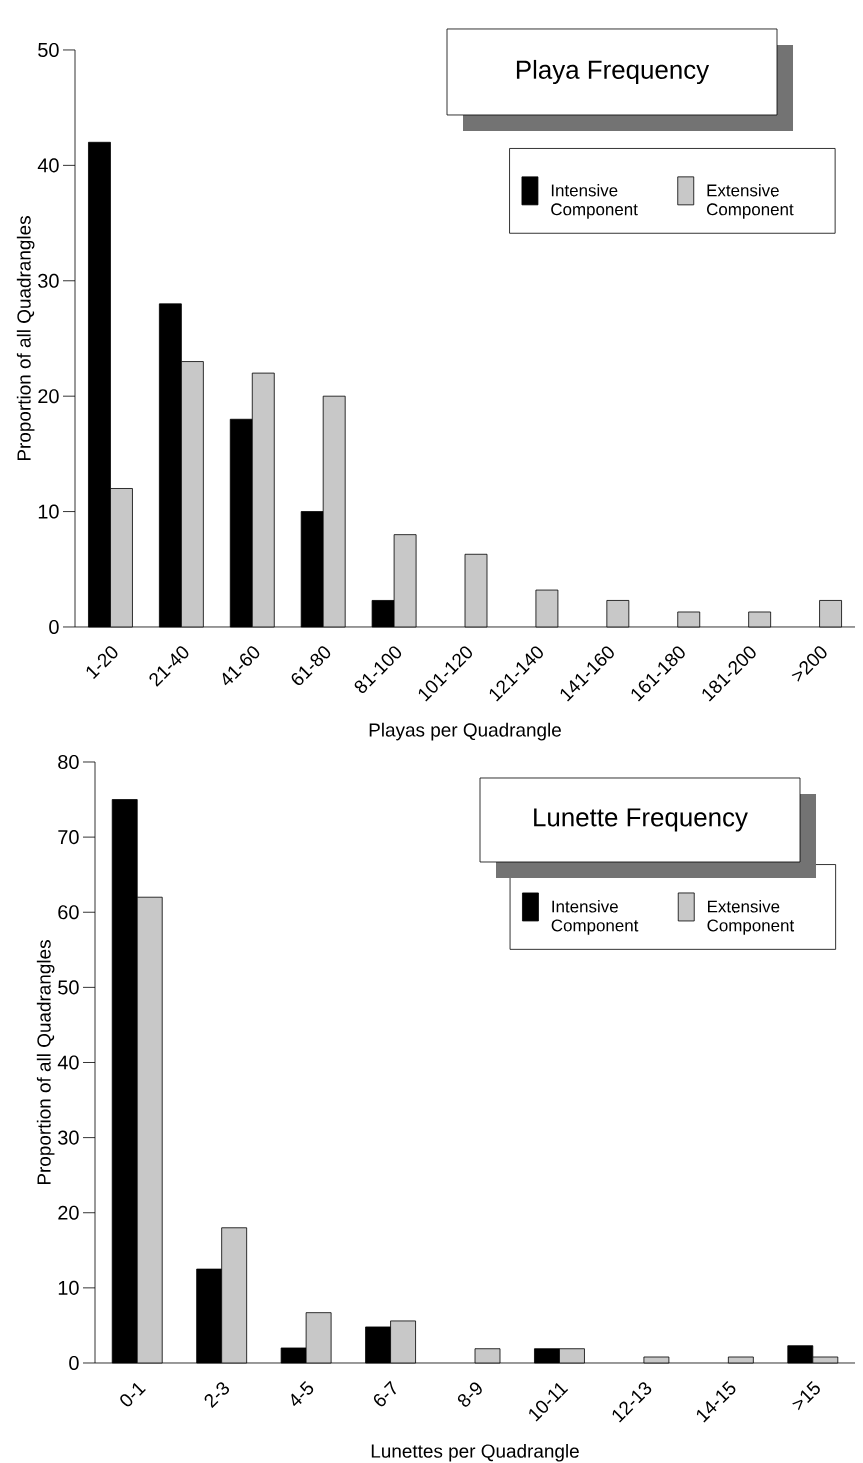 This screenshot has height=1463, width=863. I want to click on x-axis-title: Lunettes per Quadrangle, so click(475, 1452).